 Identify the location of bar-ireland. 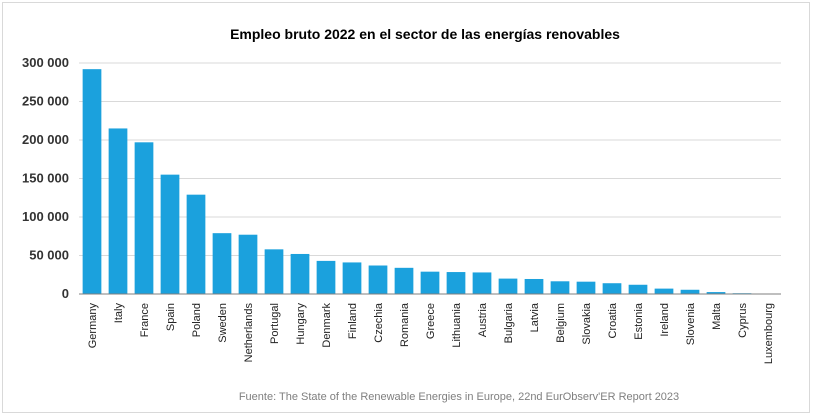
(664, 291).